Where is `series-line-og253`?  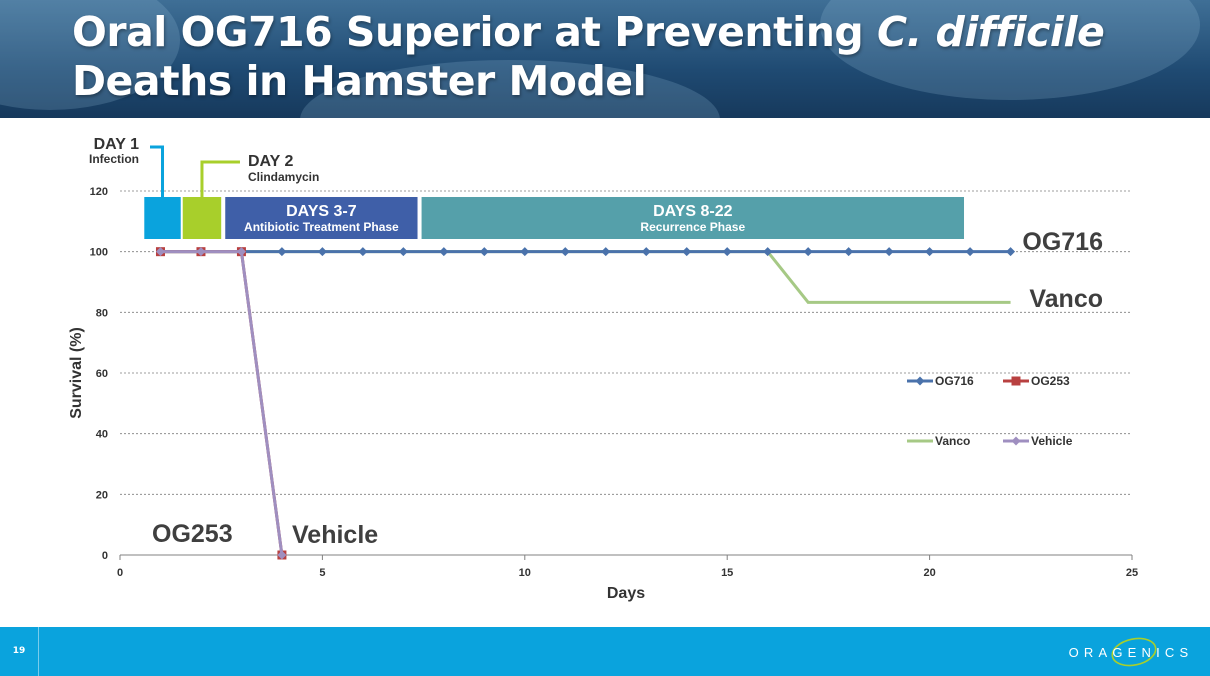 series-line-og253 is located at coordinates (222, 403).